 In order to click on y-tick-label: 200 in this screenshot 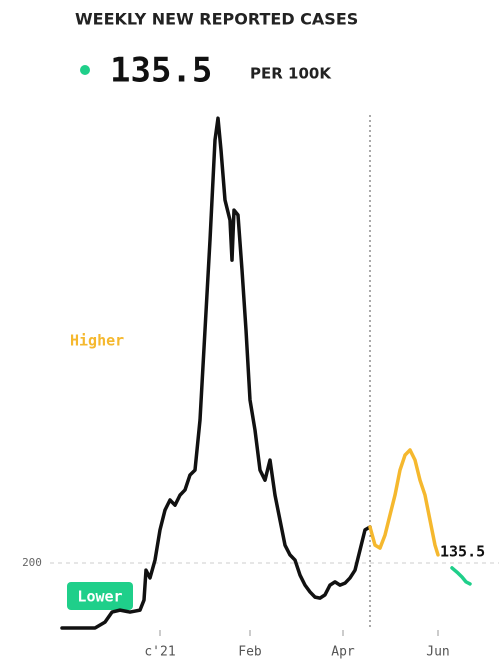, I will do `click(32, 562)`.